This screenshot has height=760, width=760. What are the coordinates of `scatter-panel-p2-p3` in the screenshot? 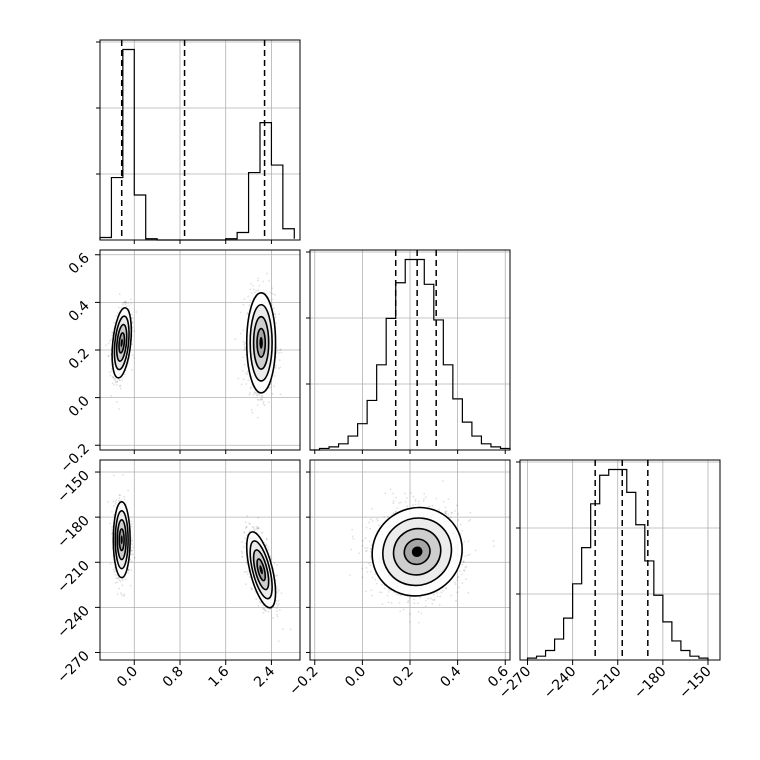 It's located at (410, 560).